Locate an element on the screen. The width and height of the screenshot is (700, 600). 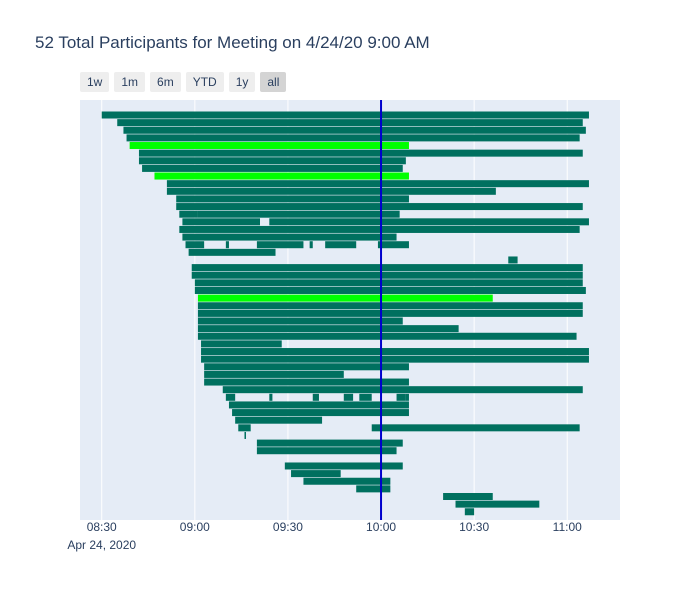
range-button-1w: 1w is located at coordinates (95, 82).